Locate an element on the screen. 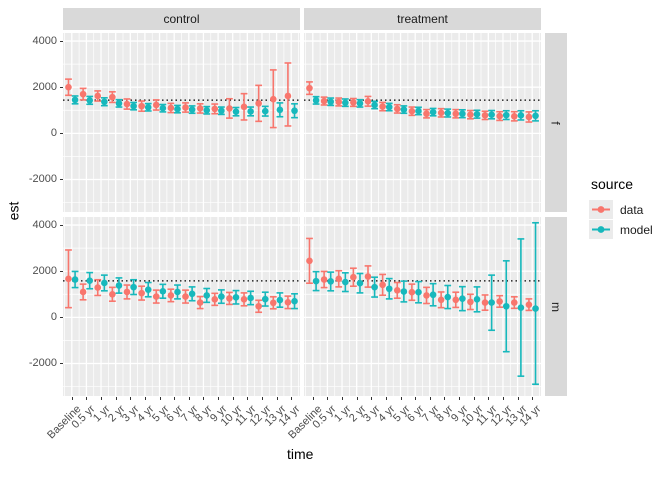  x-axis-title: time is located at coordinates (300, 454).